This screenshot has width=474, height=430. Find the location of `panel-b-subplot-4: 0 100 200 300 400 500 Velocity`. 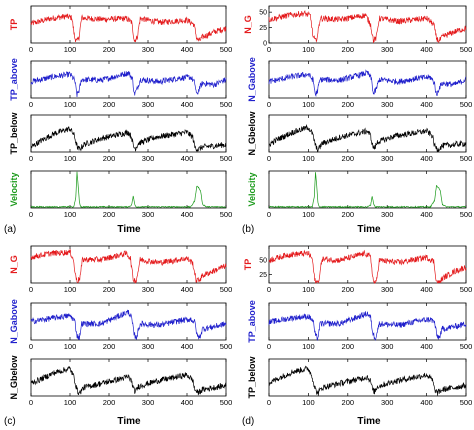

panel-b-subplot-4: 0 100 200 300 400 500 Velocity is located at coordinates (360, 194).